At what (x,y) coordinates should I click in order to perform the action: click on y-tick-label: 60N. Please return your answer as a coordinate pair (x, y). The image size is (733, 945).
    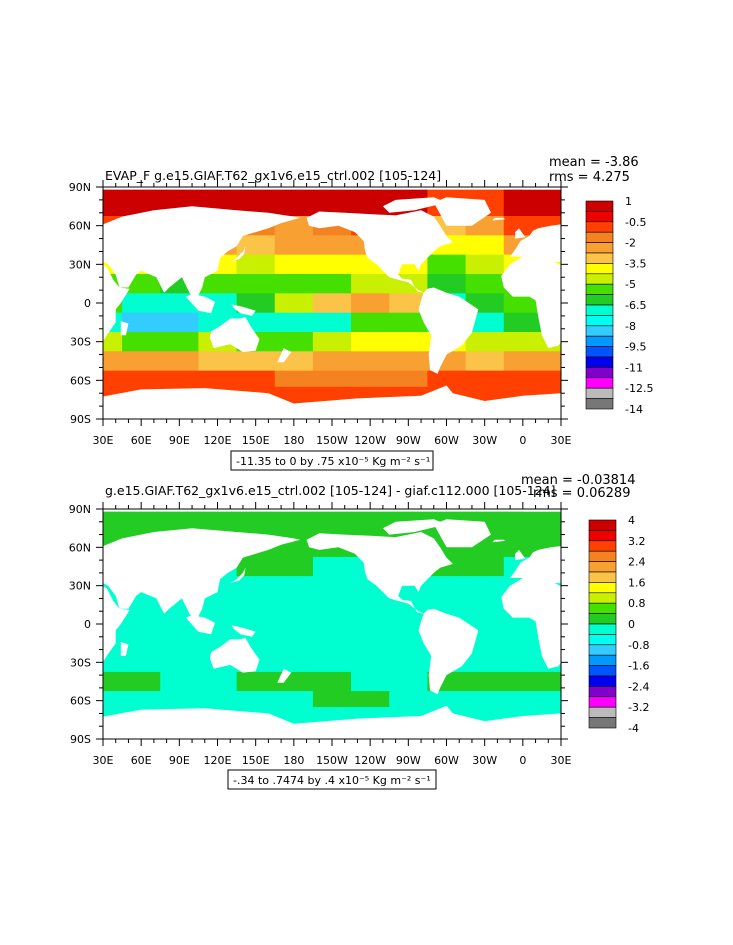
    Looking at the image, I should click on (80, 226).